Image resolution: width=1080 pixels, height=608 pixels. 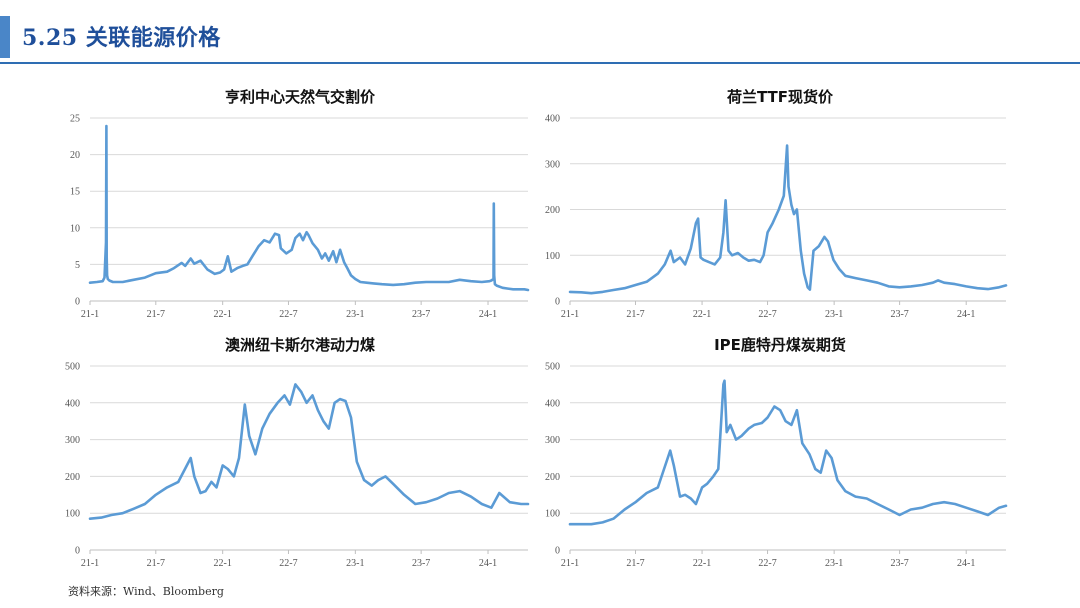 What do you see at coordinates (780, 345) in the screenshot?
I see `chart-title-ipe-rotterdam: IPE鹿特丹煤炭期货` at bounding box center [780, 345].